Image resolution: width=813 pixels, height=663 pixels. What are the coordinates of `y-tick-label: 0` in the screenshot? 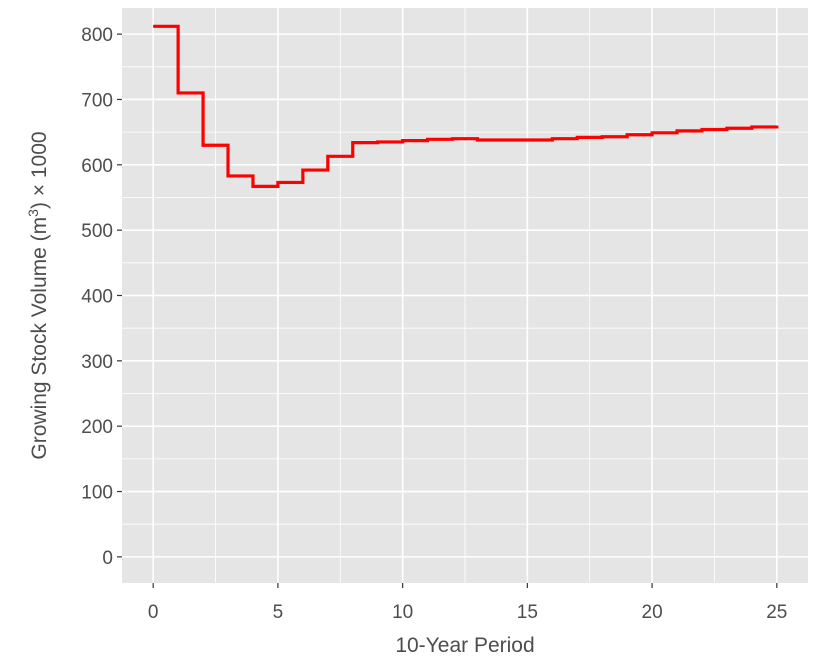 It's located at (107, 558).